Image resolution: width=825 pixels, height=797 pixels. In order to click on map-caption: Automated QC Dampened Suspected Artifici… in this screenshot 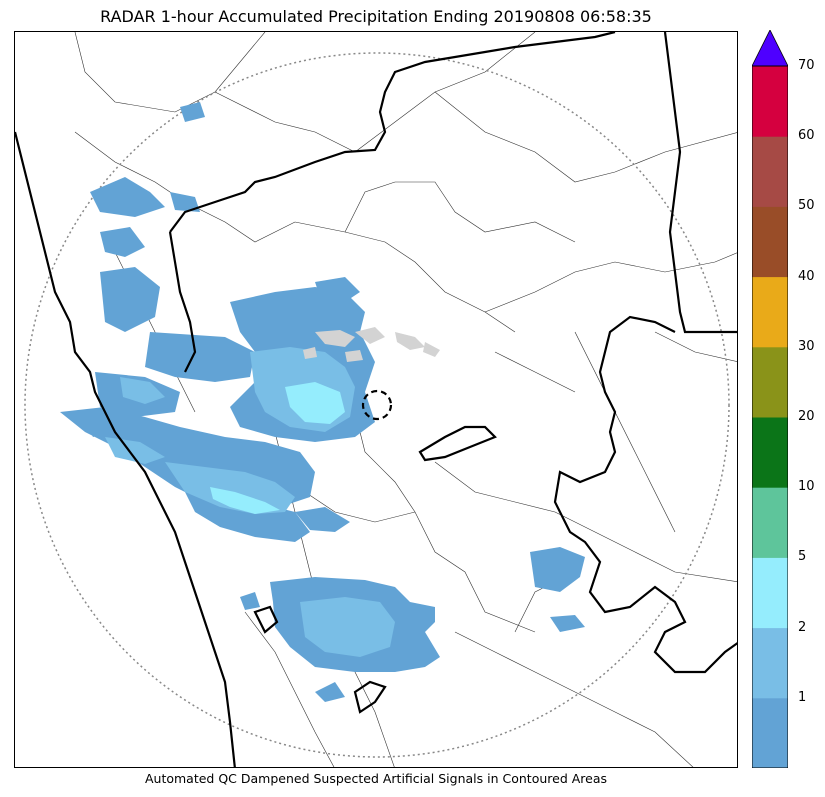, I will do `click(376, 778)`.